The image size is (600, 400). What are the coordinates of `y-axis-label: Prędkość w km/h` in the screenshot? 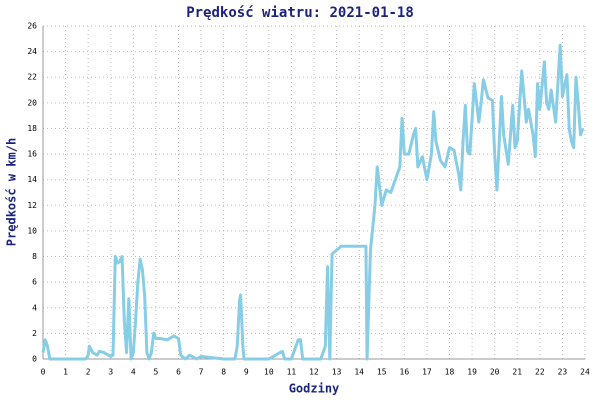 It's located at (12, 192).